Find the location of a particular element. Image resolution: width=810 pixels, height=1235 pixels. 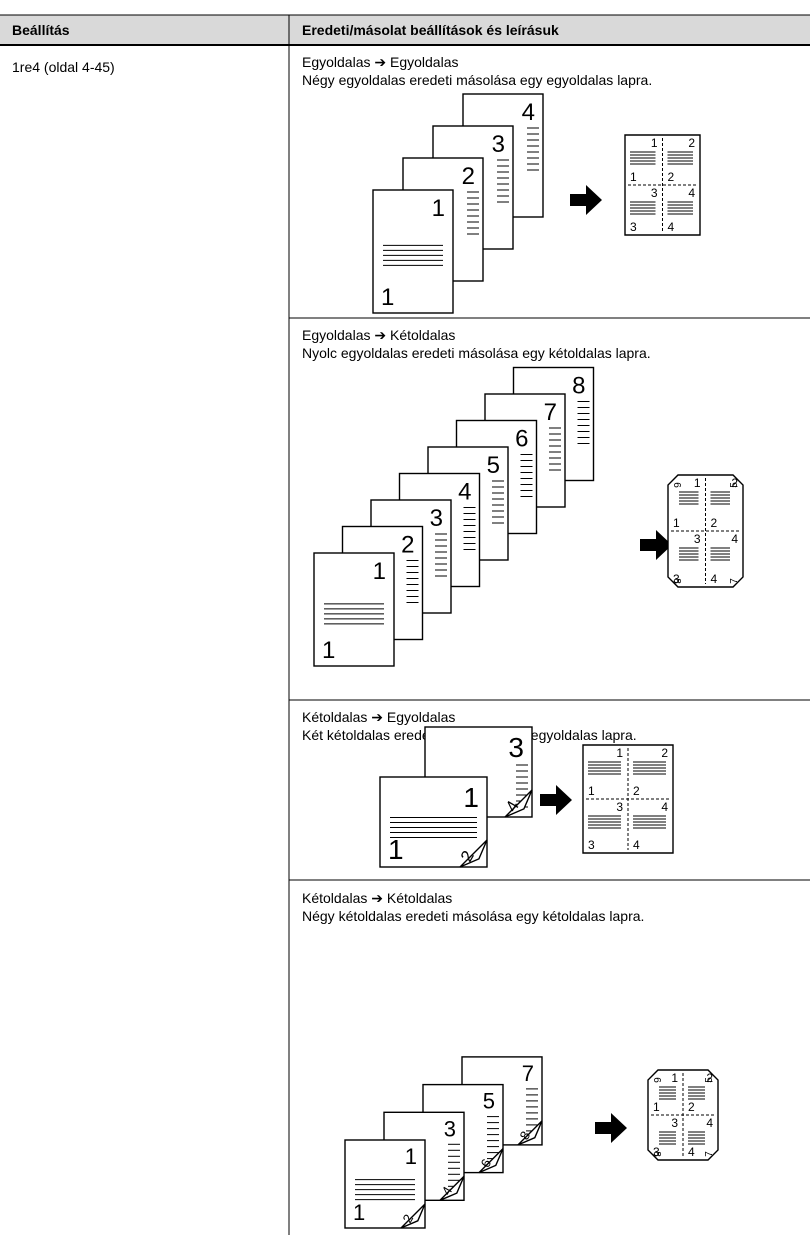

section-title: Egyoldalas ➔ Kétoldalas is located at coordinates (378, 335).